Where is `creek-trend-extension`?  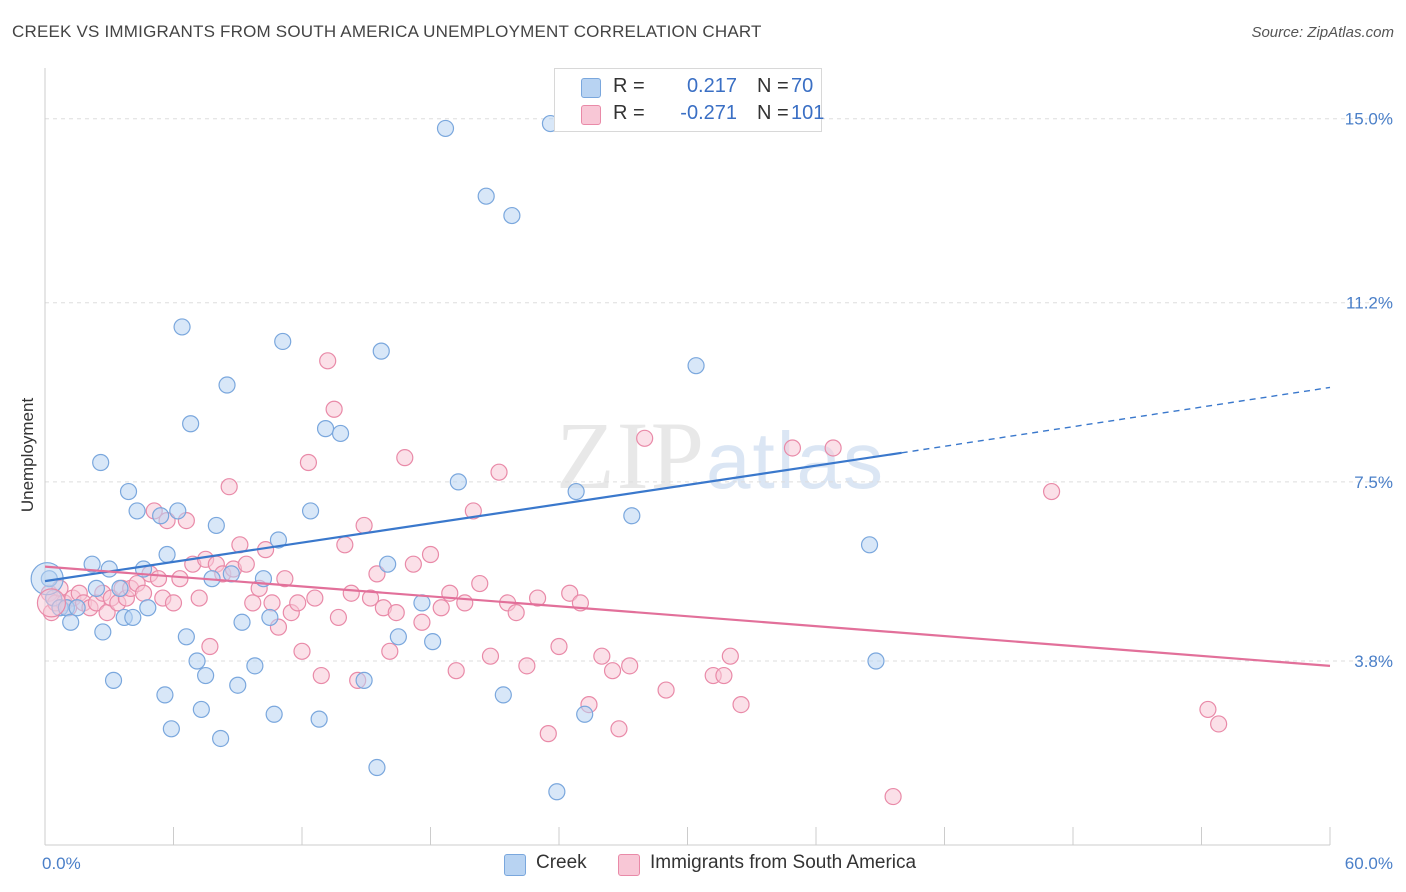
creek-trend-extension is located at coordinates (1116, 420).